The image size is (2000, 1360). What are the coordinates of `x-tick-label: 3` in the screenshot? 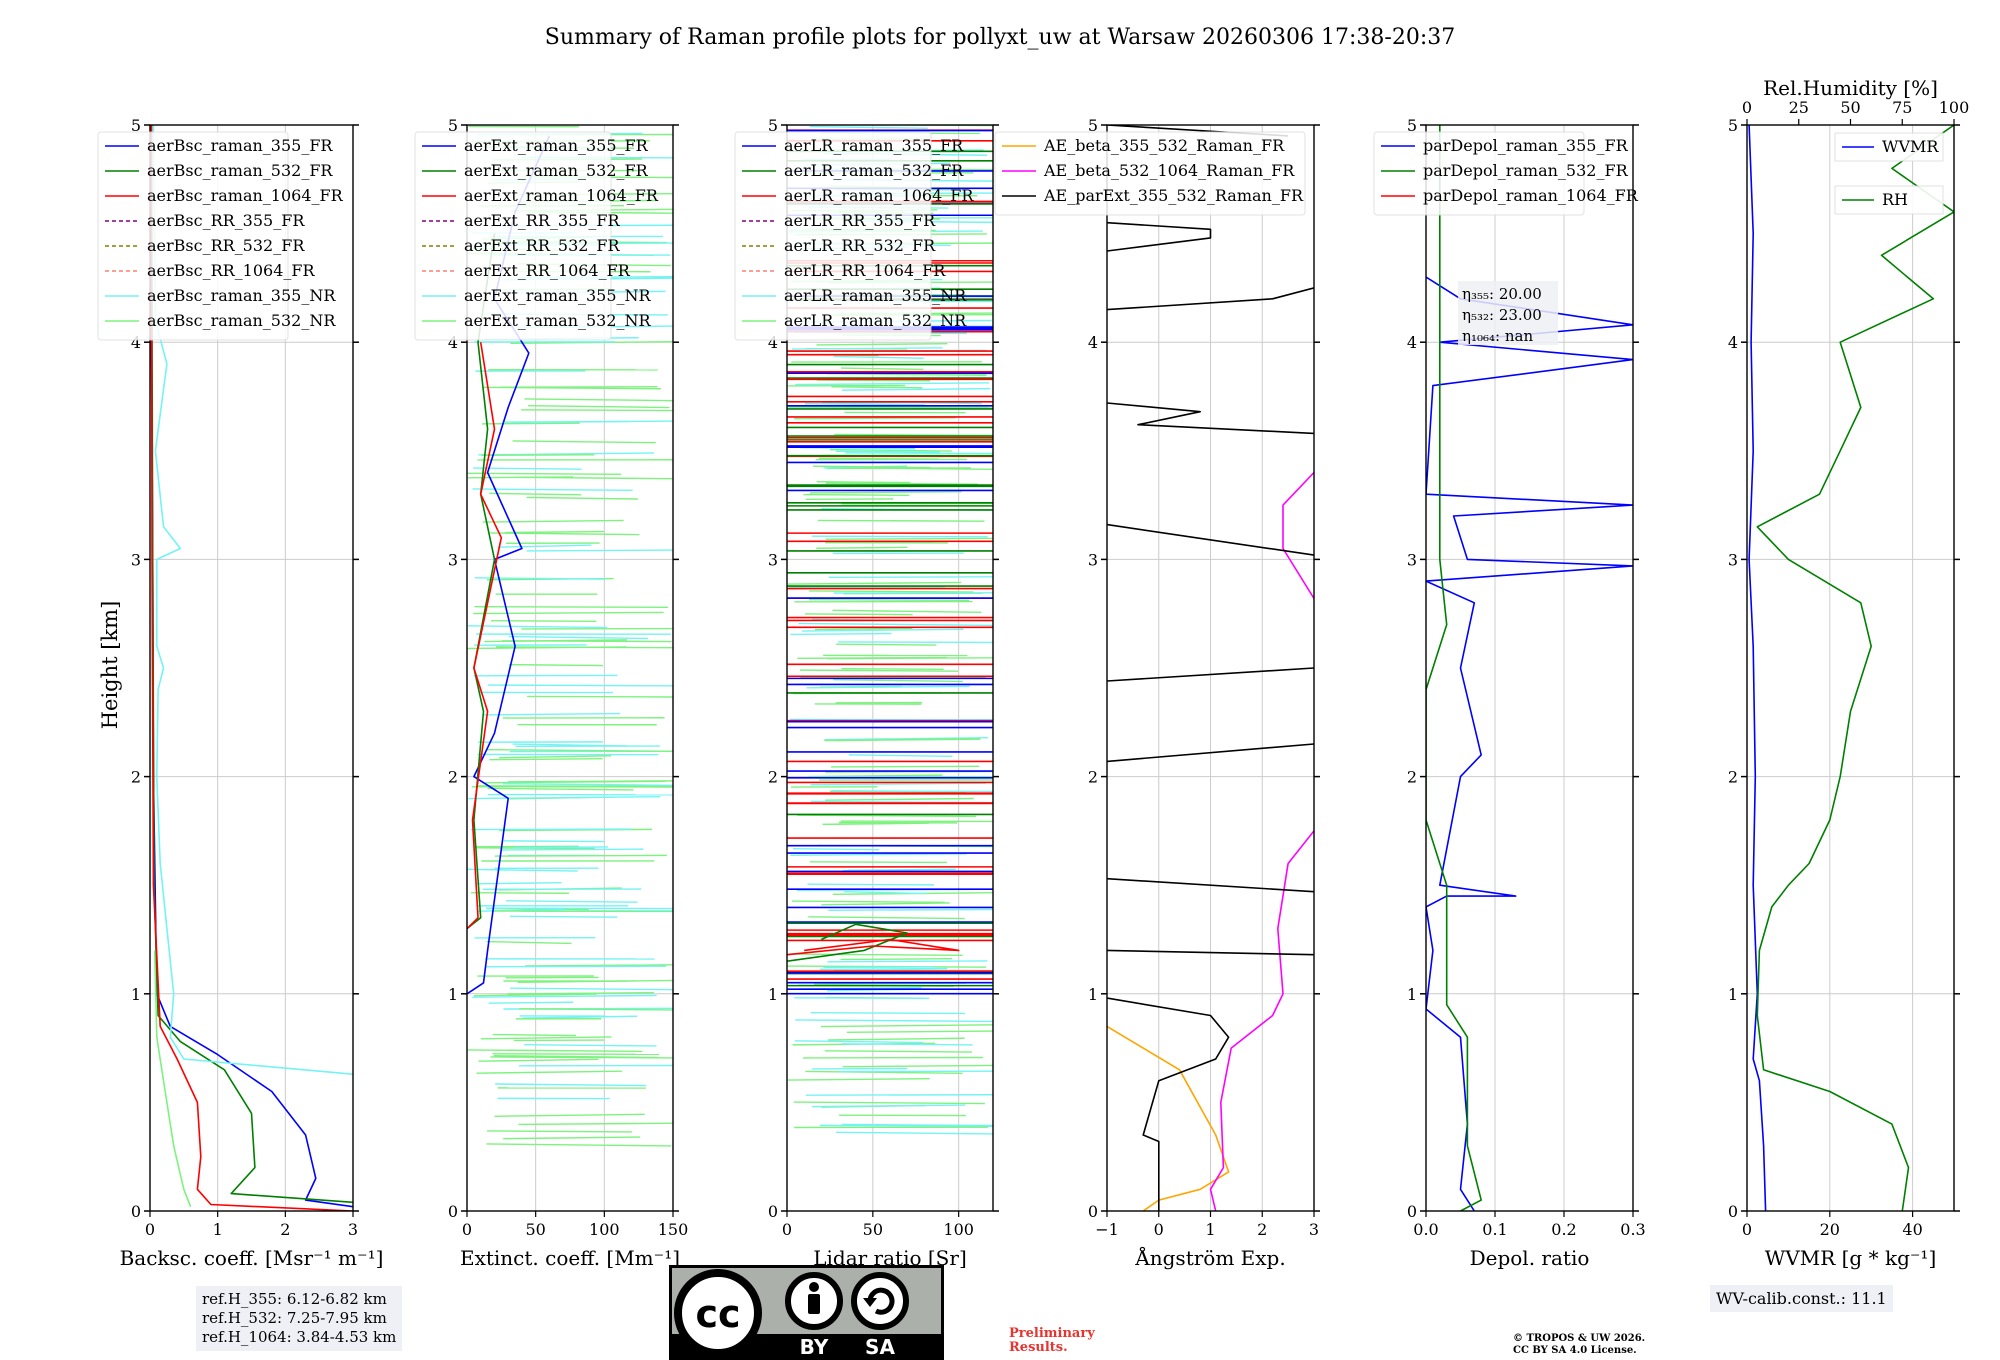 It's located at (353, 1229).